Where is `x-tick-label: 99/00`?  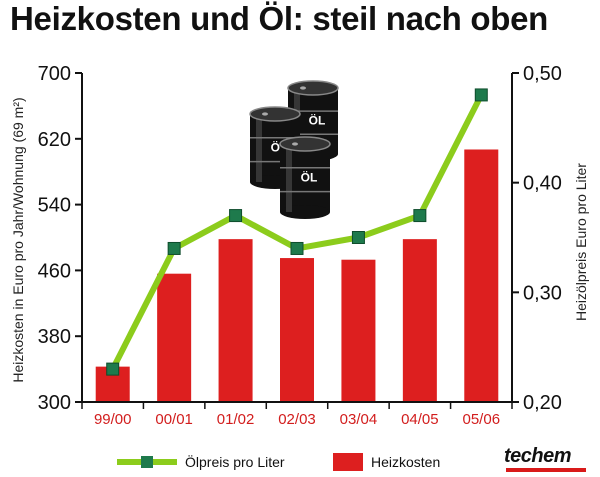
x-tick-label: 99/00 is located at coordinates (113, 419).